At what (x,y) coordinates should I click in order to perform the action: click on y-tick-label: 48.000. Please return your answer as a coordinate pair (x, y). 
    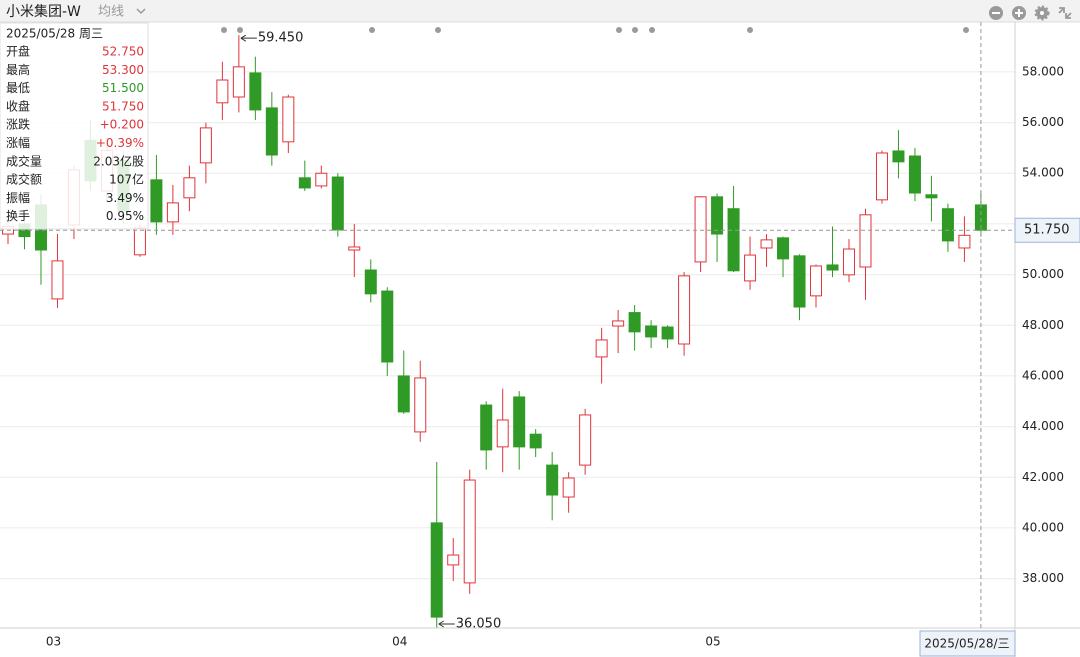
    Looking at the image, I should click on (1043, 325).